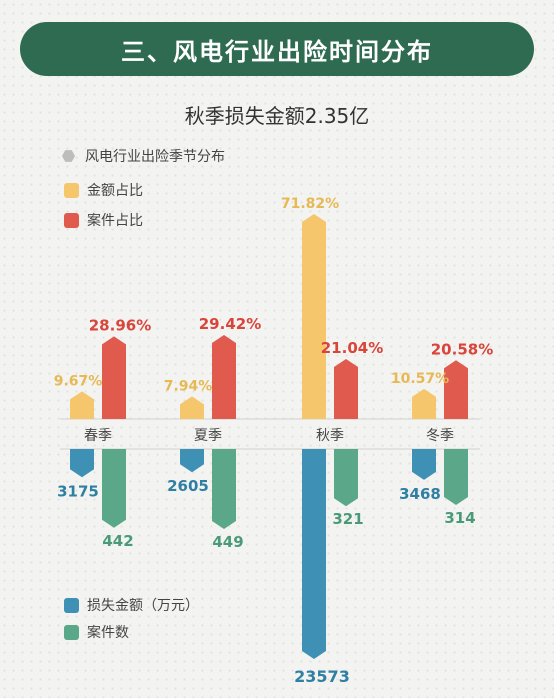  Describe the element at coordinates (330, 436) in the screenshot. I see `category-label: 秋季` at that location.